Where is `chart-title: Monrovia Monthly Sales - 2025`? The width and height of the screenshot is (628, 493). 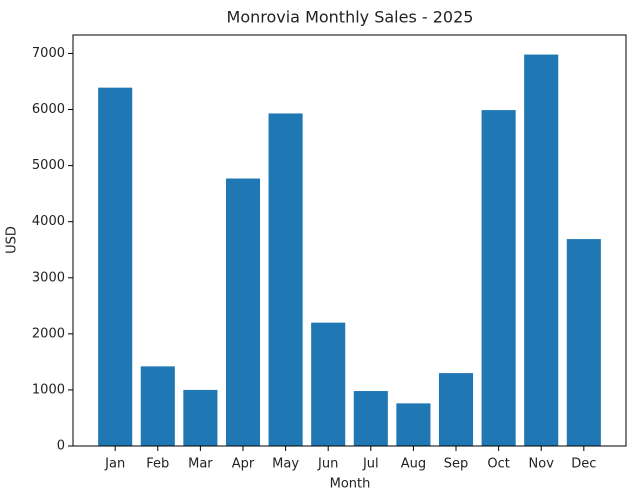 chart-title: Monrovia Monthly Sales - 2025 is located at coordinates (350, 17).